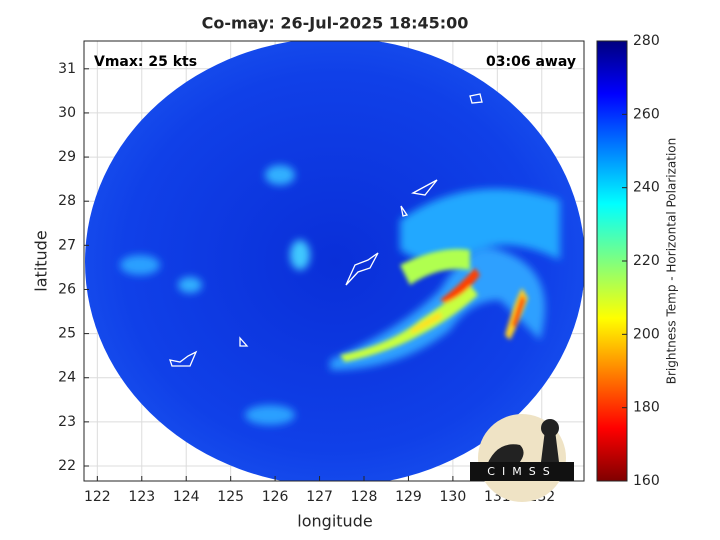 This screenshot has width=720, height=540. Describe the element at coordinates (67, 157) in the screenshot. I see `y-tick-label: 29` at that location.